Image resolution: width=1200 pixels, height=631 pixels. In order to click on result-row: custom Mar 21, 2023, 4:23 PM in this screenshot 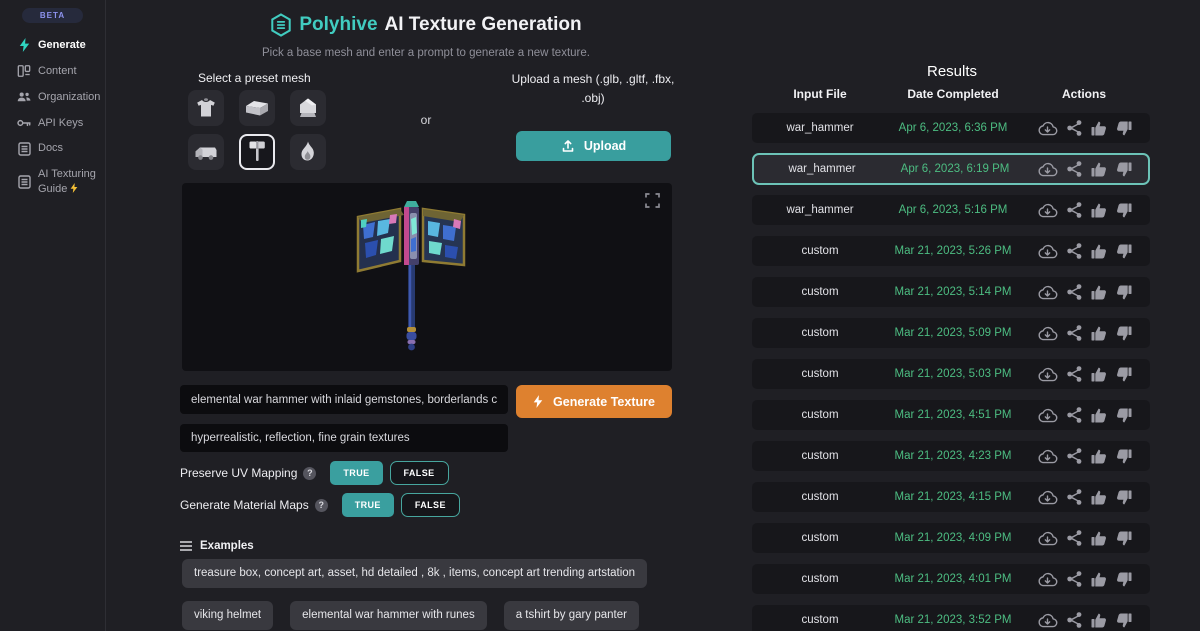, I will do `click(951, 456)`.